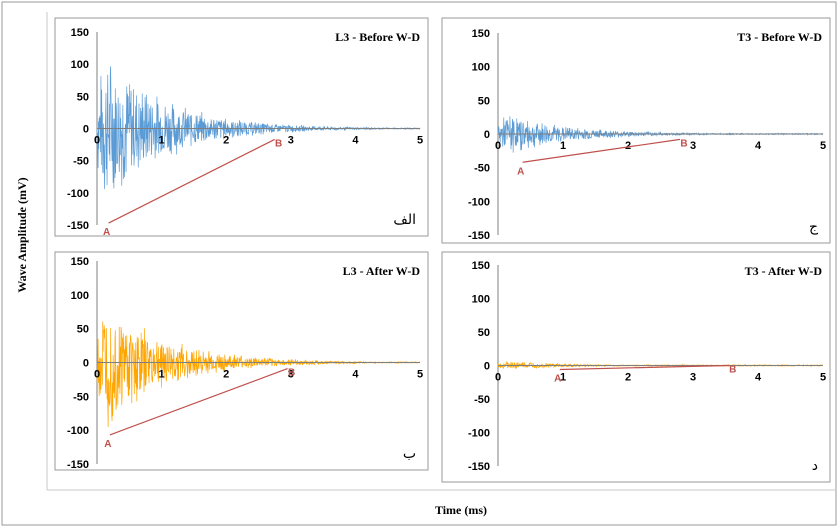 The width and height of the screenshot is (838, 532). I want to click on waveform-series, so click(258, 127).